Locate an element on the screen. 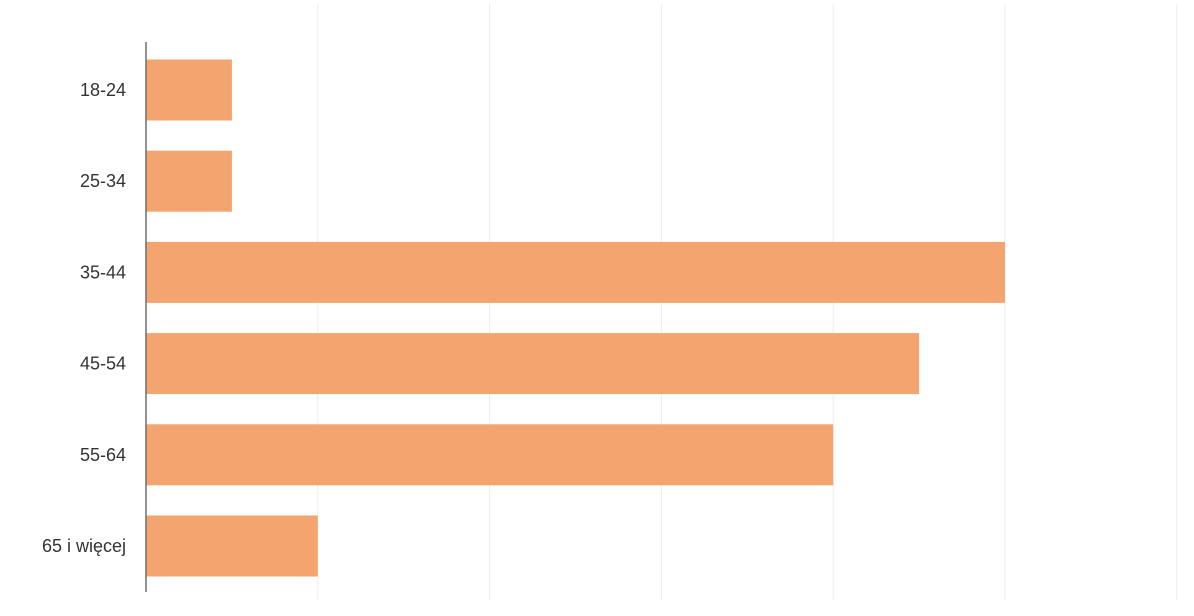 The width and height of the screenshot is (1194, 616). category-label-1: 25-34 is located at coordinates (103, 181).